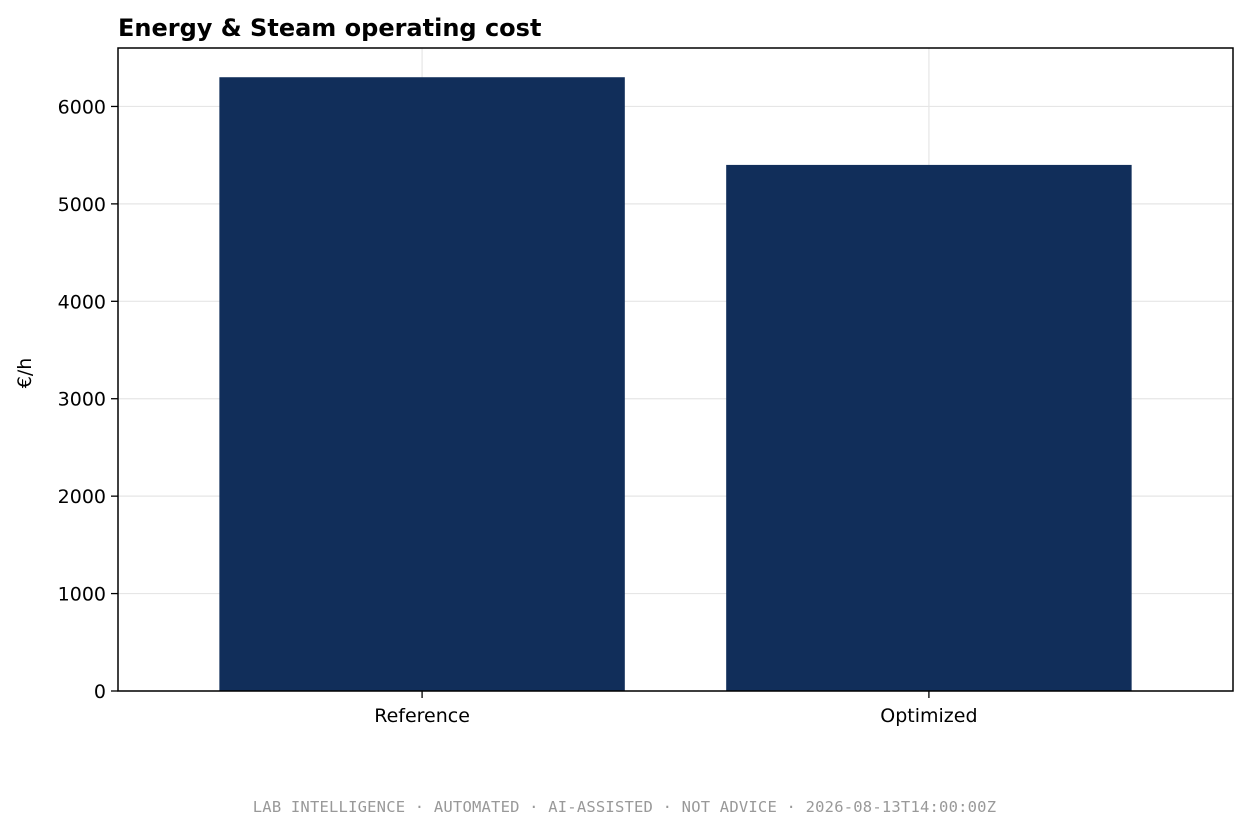  I want to click on y-tick-label-1: 1000, so click(82, 595).